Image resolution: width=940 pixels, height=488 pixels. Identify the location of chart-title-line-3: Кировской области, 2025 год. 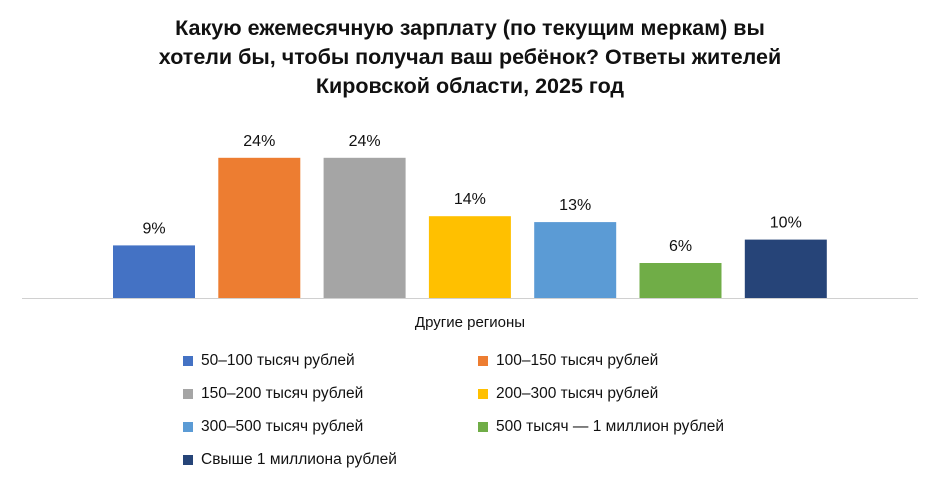
(470, 86).